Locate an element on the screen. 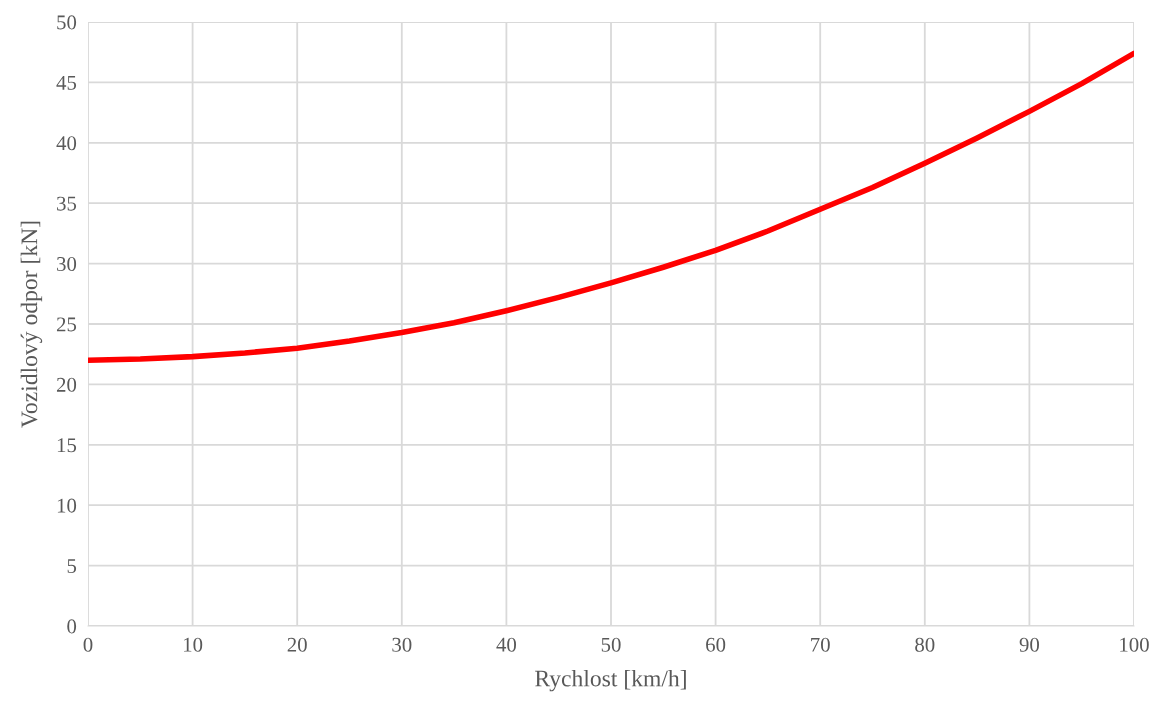 The height and width of the screenshot is (706, 1157). y-tick-label: 25 is located at coordinates (66, 324).